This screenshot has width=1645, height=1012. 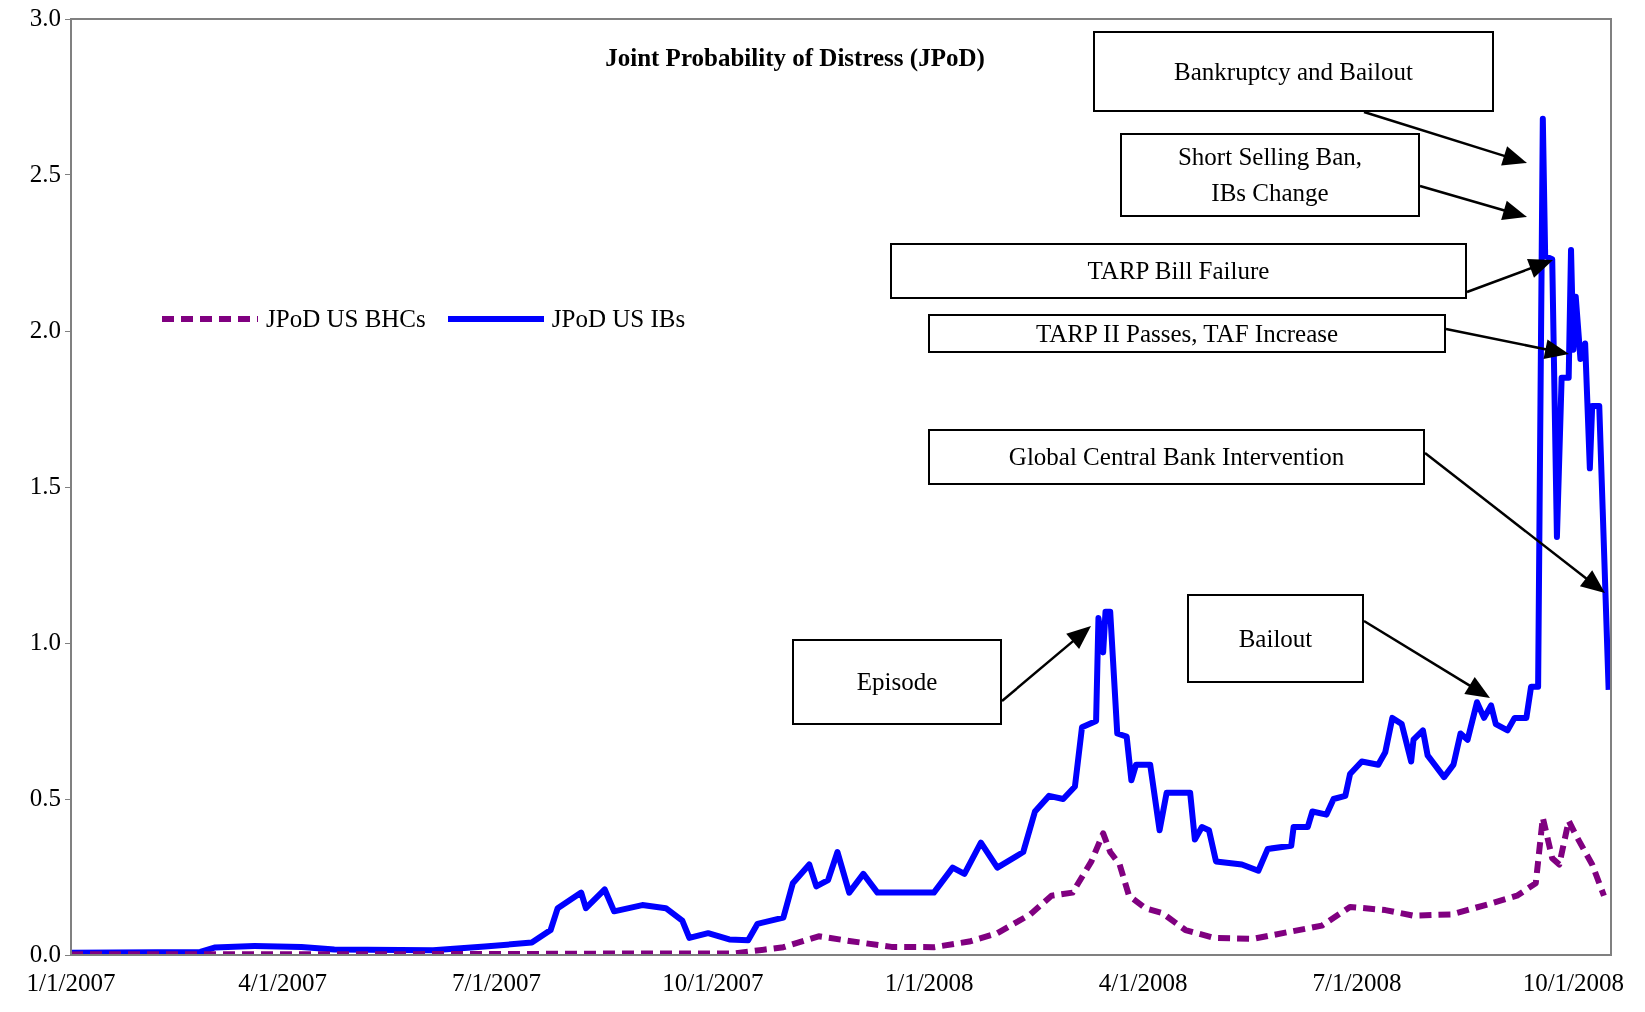 I want to click on callout-box: Bailout, so click(x=1275, y=638).